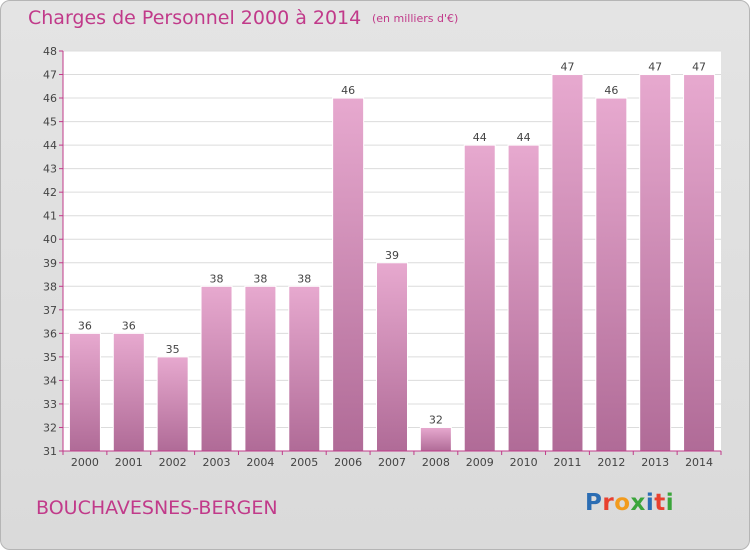  I want to click on logo-letter: P, so click(594, 503).